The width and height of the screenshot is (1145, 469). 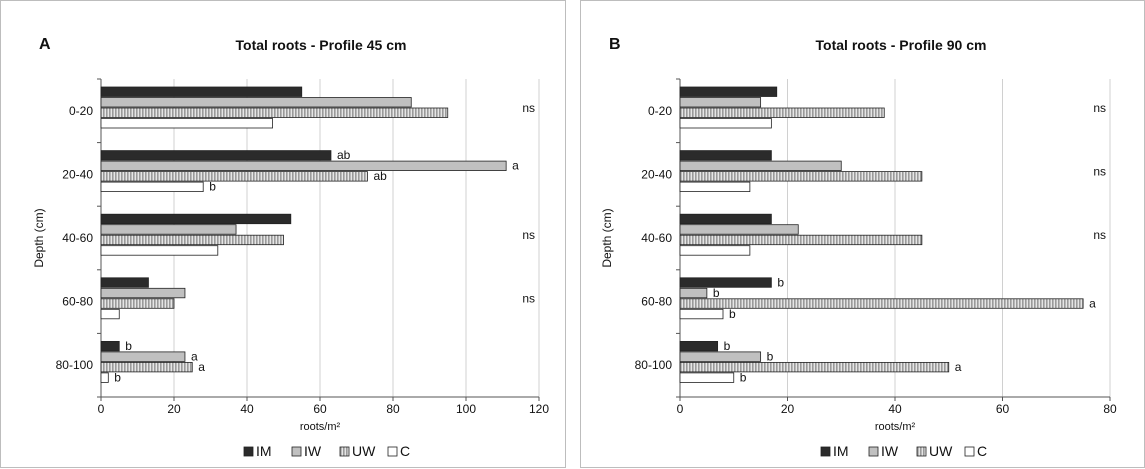 I want to click on chart-title: Total roots - Profile 45 cm, so click(x=321, y=45).